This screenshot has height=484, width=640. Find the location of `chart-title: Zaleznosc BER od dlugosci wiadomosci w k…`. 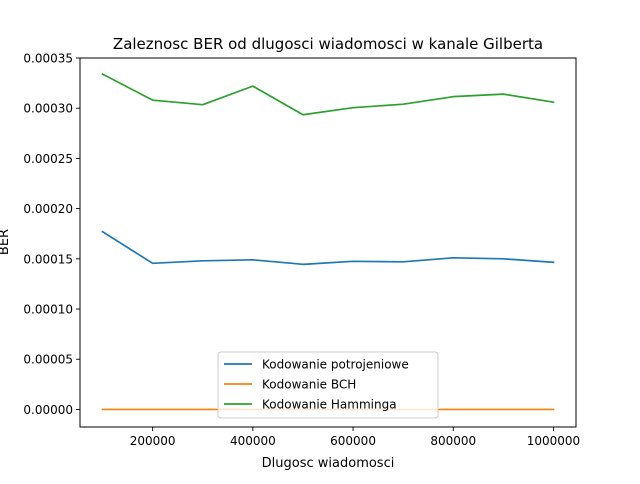

chart-title: Zaleznosc BER od dlugosci wiadomosci w k… is located at coordinates (328, 44).